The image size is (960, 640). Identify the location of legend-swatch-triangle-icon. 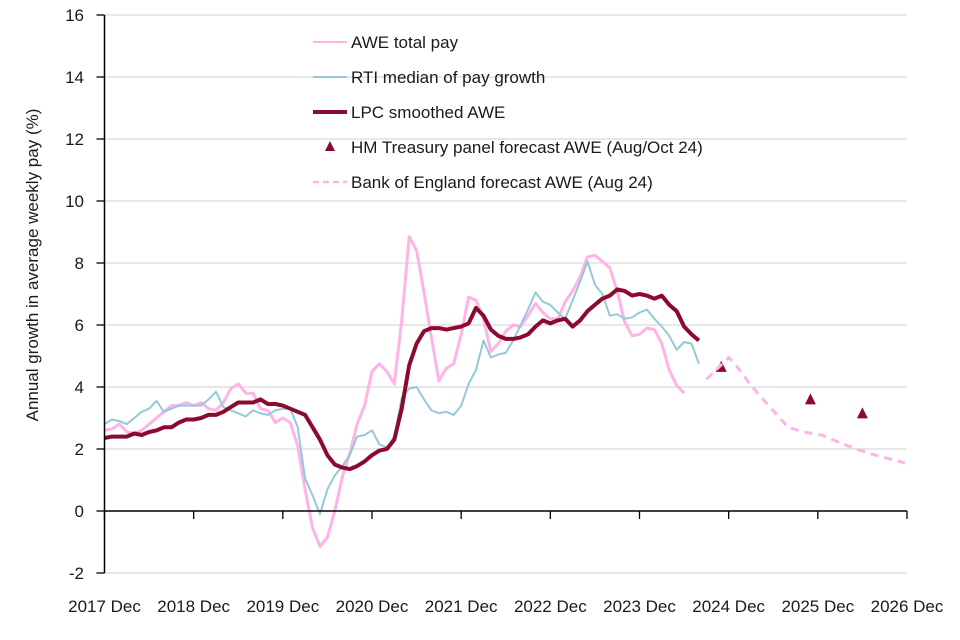
(330, 146).